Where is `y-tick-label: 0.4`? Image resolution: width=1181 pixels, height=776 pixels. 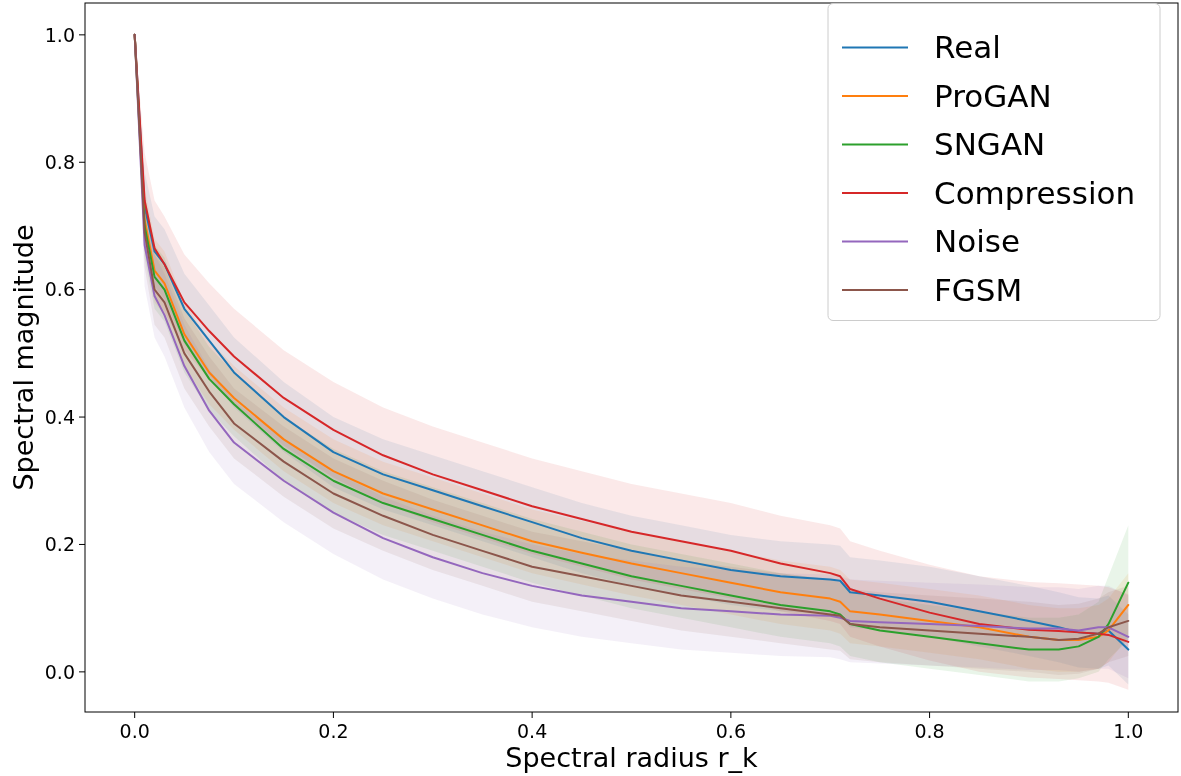 y-tick-label: 0.4 is located at coordinates (59, 416).